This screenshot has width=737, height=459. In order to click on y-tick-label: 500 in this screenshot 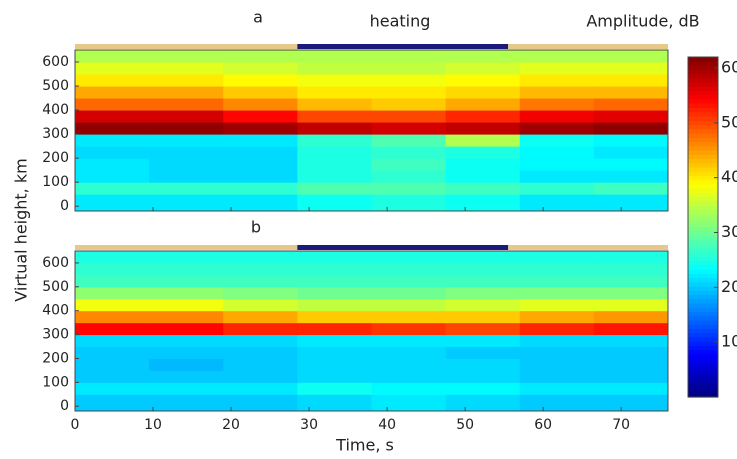, I will do `click(55, 86)`.